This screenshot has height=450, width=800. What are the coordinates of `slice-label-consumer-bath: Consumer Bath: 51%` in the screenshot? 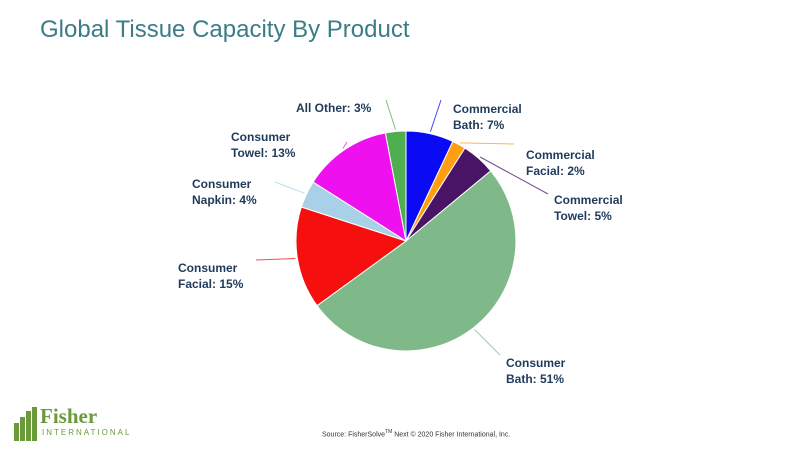 It's located at (536, 371).